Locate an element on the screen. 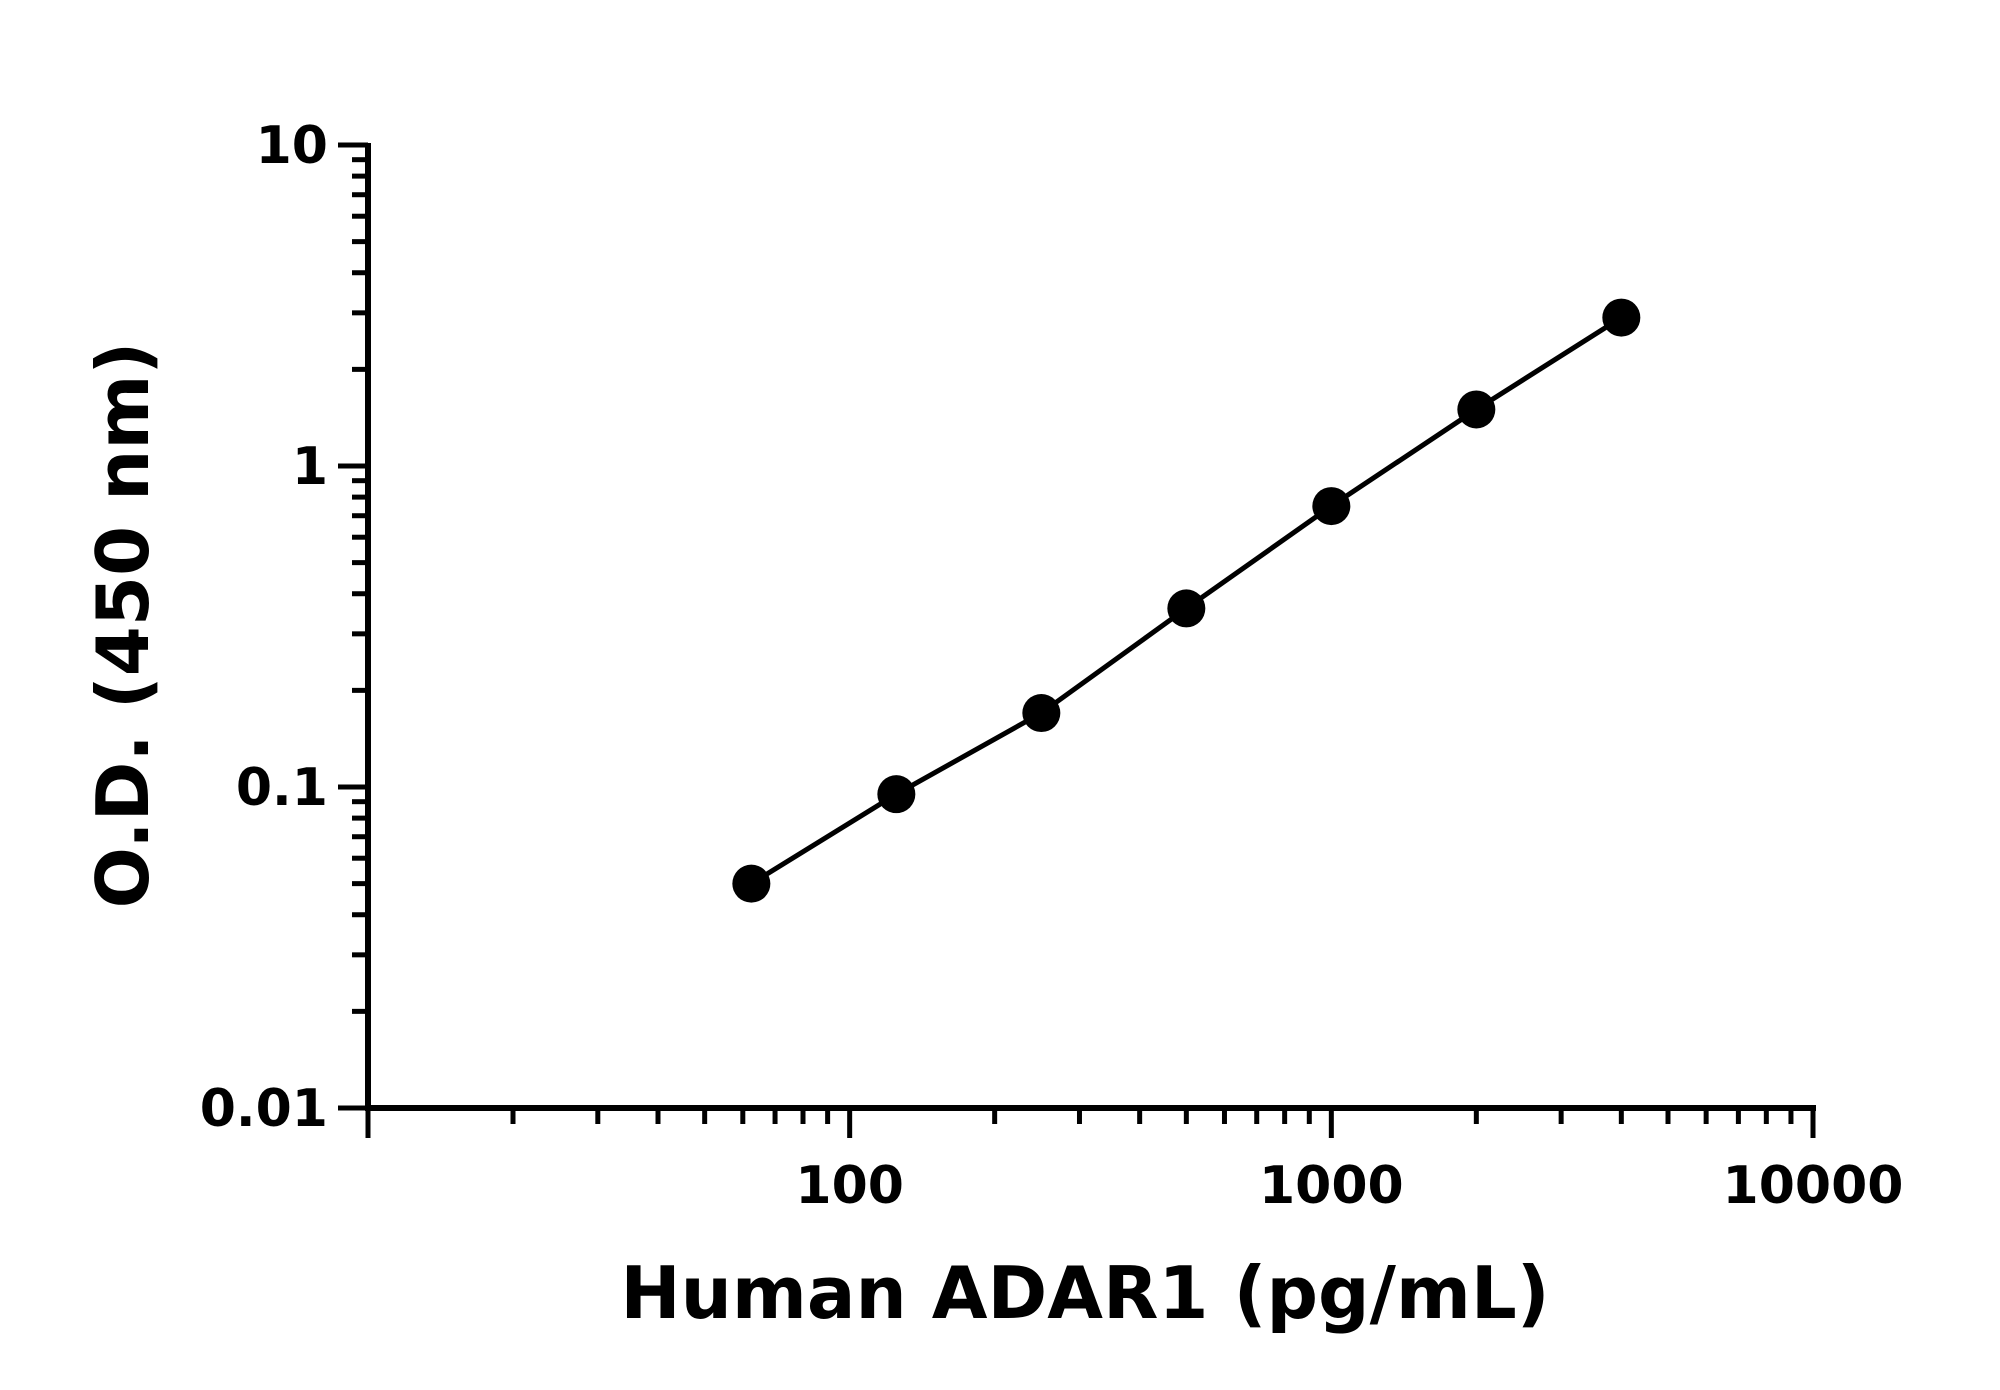  y-tick-label: 0.1 is located at coordinates (282, 788).